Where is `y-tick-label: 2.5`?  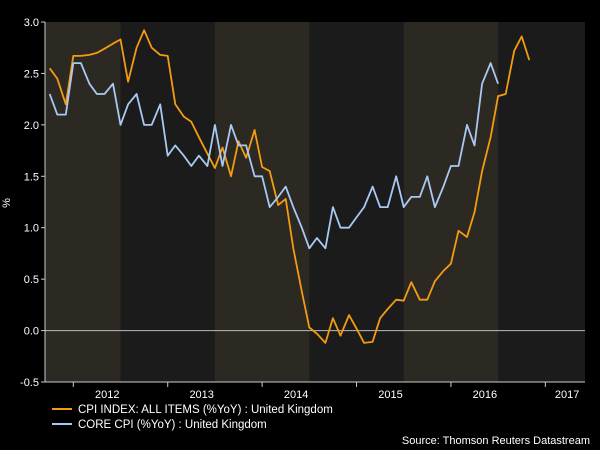 y-tick-label: 2.5 is located at coordinates (31, 74).